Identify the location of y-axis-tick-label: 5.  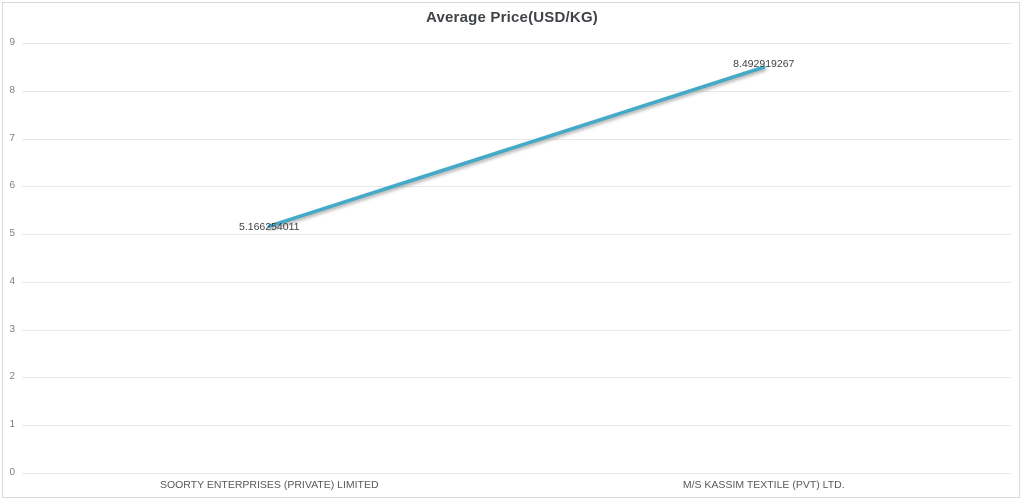
(12, 234).